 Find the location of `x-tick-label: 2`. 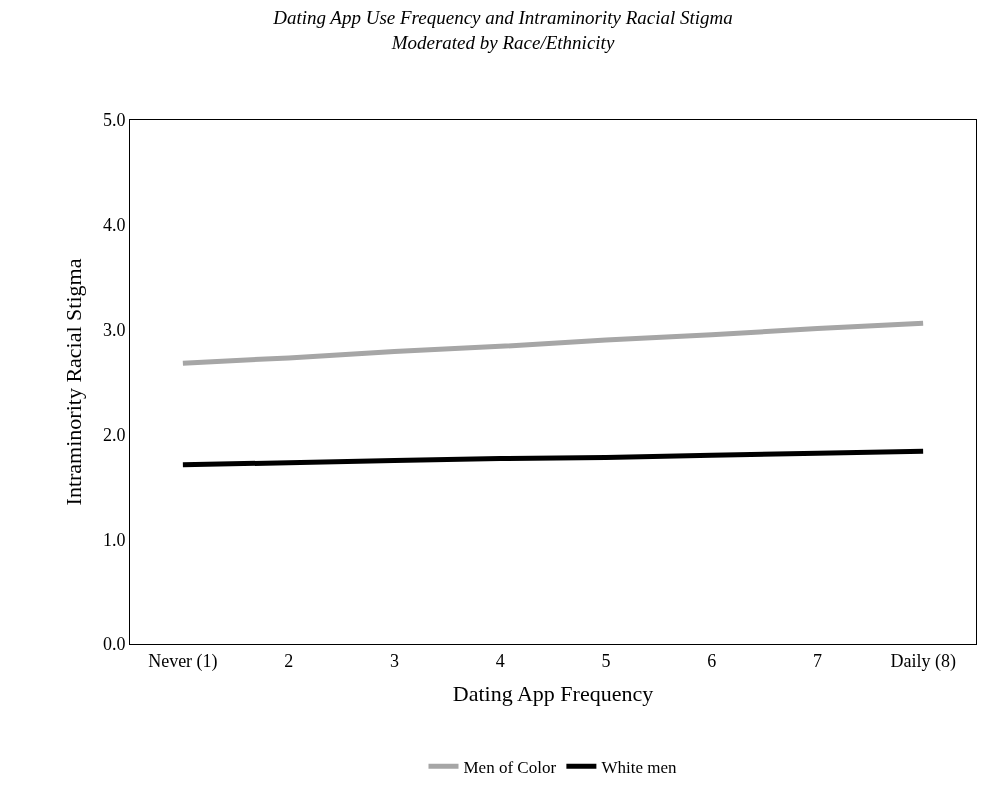

x-tick-label: 2 is located at coordinates (289, 660).